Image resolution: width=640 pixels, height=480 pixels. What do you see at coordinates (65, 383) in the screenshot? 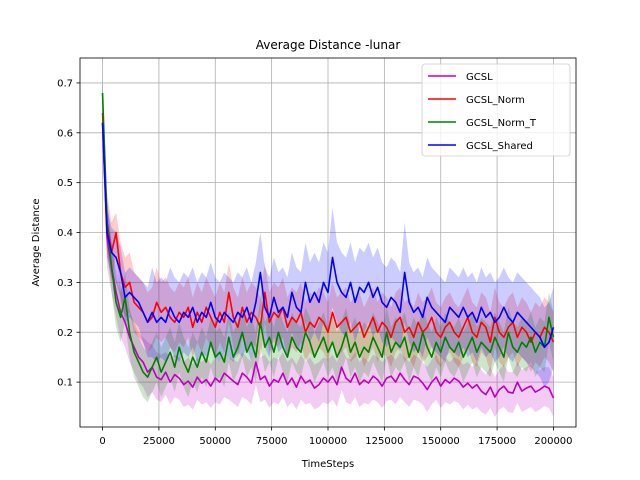
I see `y-tick-label: 0.1` at bounding box center [65, 383].